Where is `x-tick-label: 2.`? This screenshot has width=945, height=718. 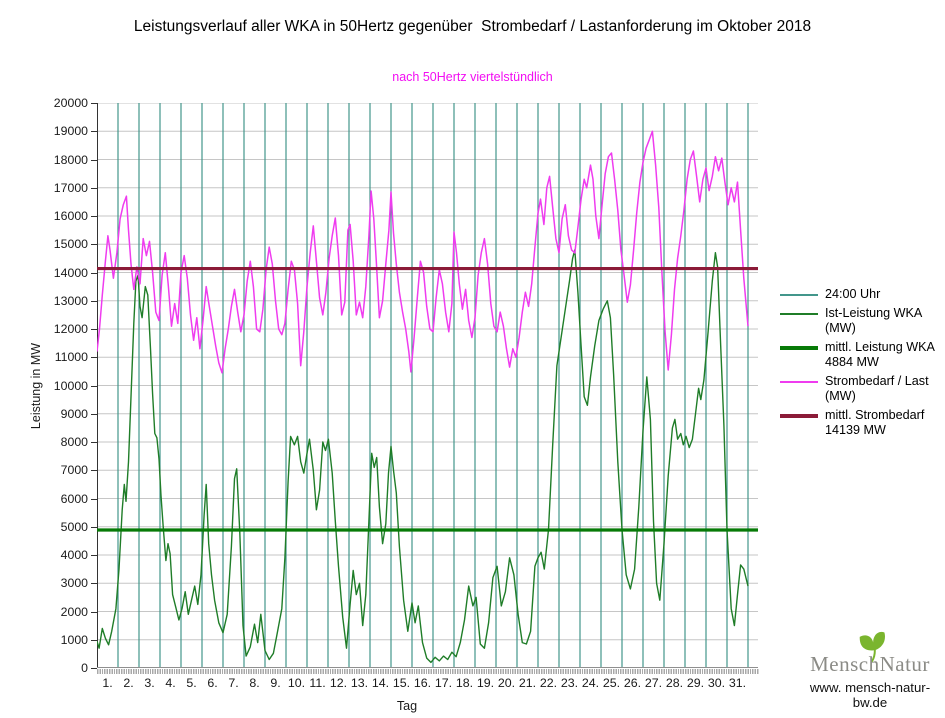 x-tick-label: 2. is located at coordinates (128, 683).